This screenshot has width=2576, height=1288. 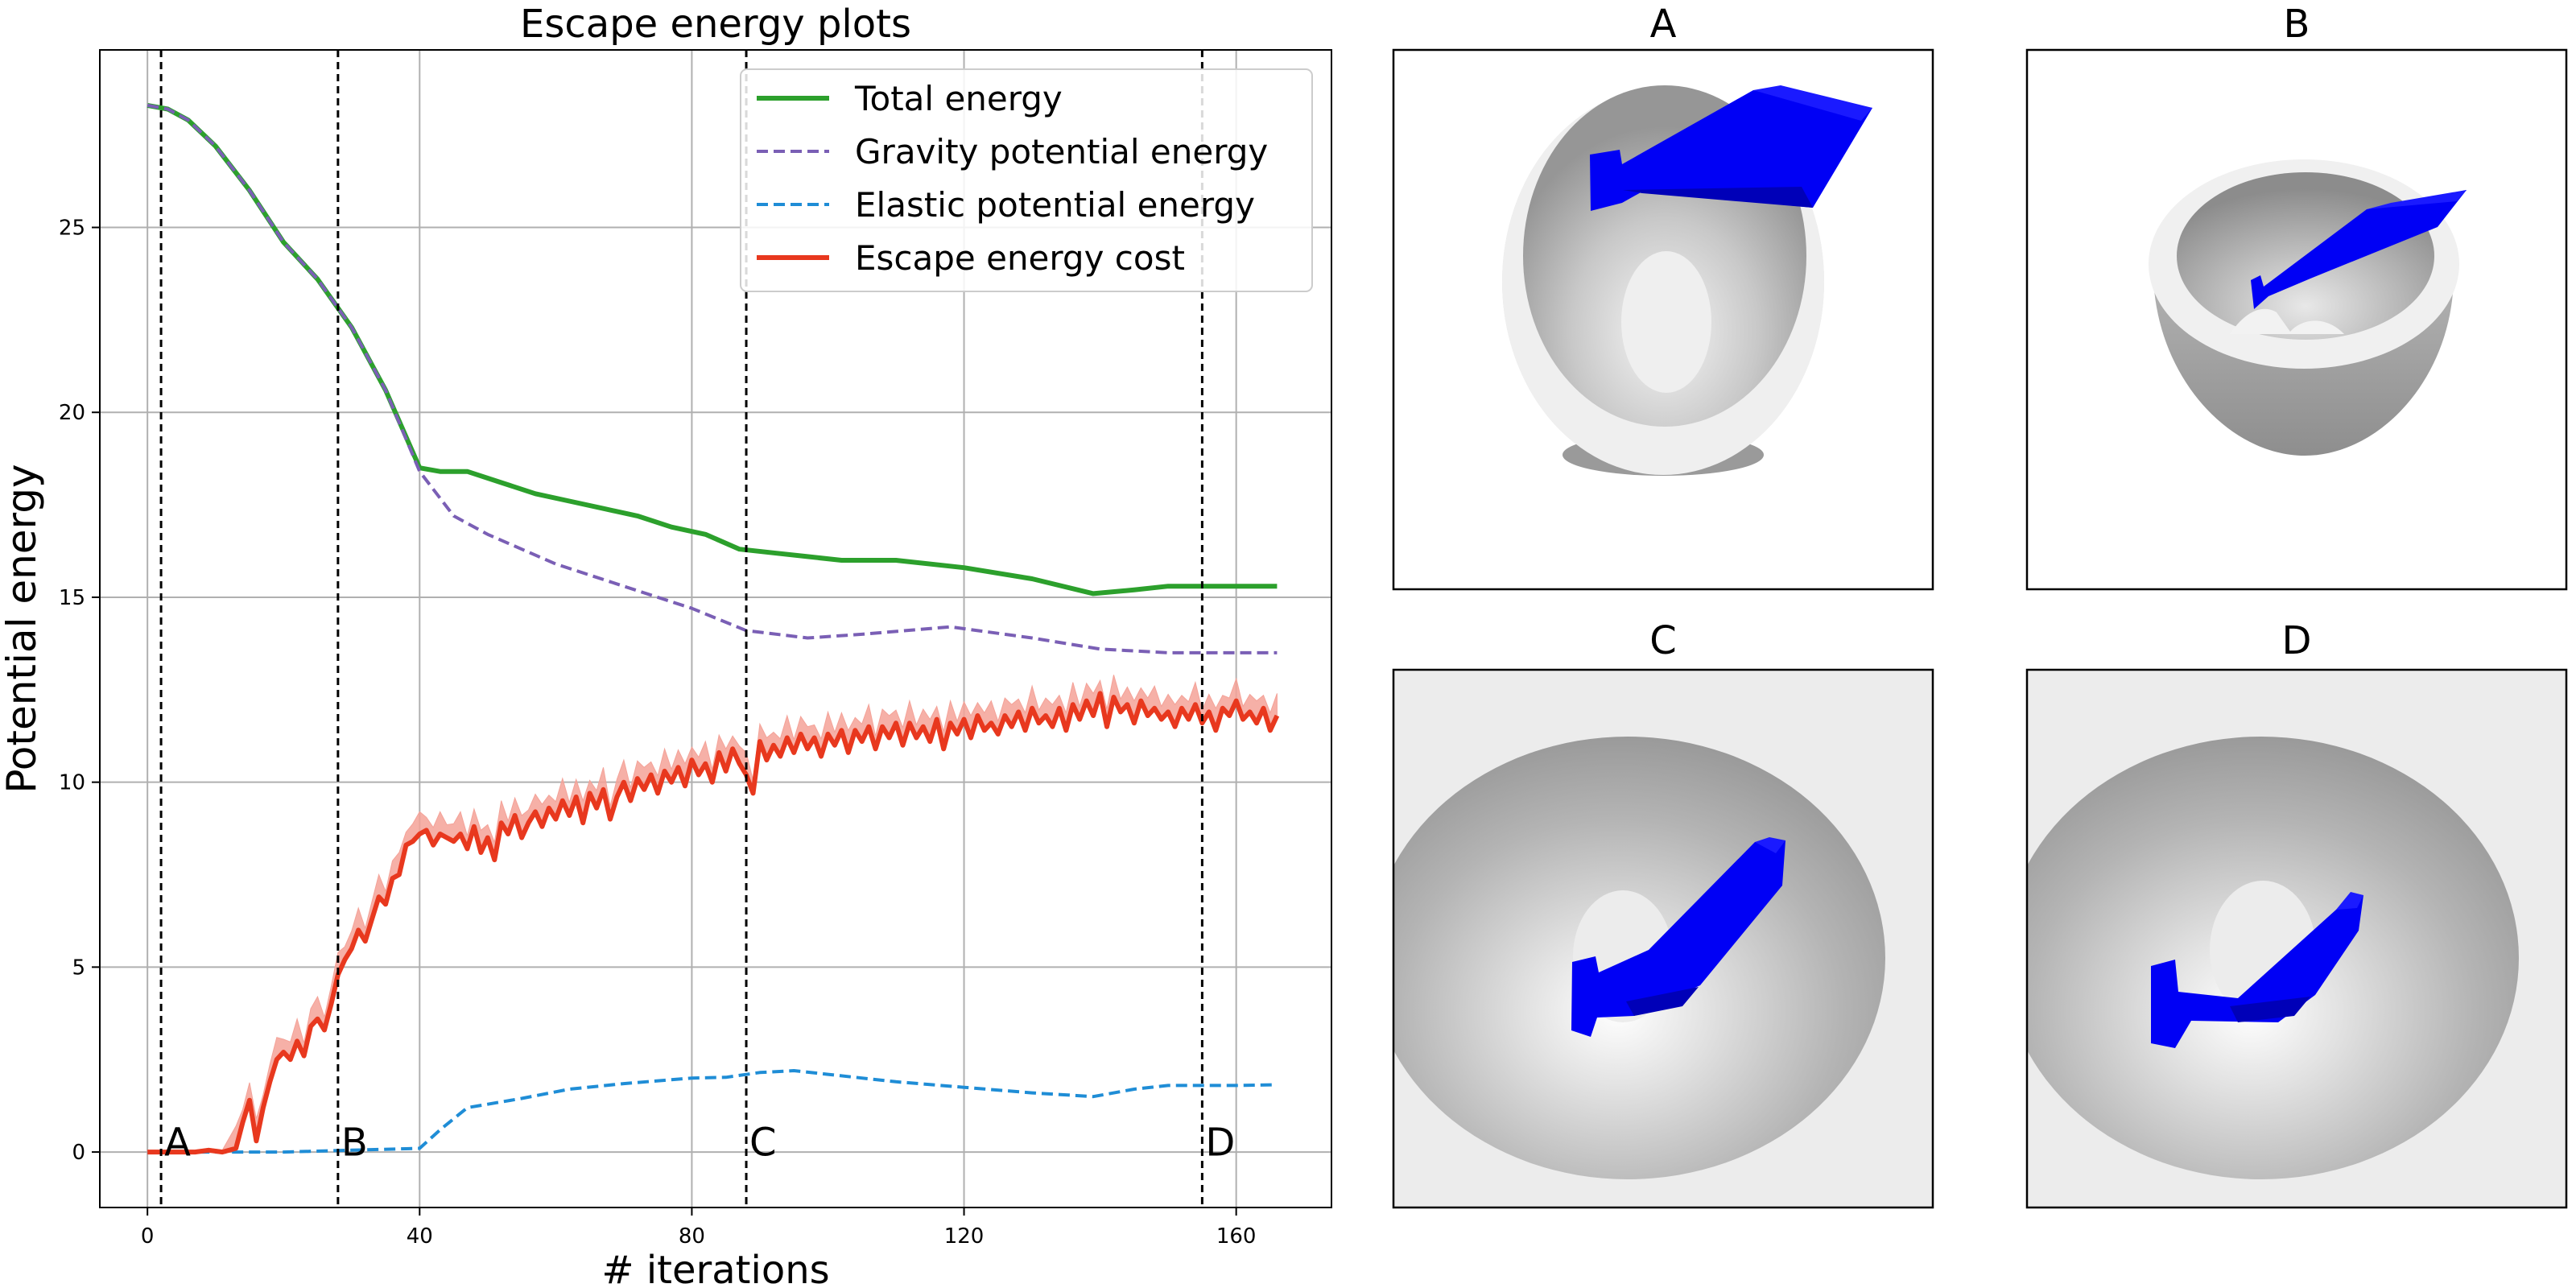 I want to click on y-tick-label: 0, so click(x=78, y=1153).